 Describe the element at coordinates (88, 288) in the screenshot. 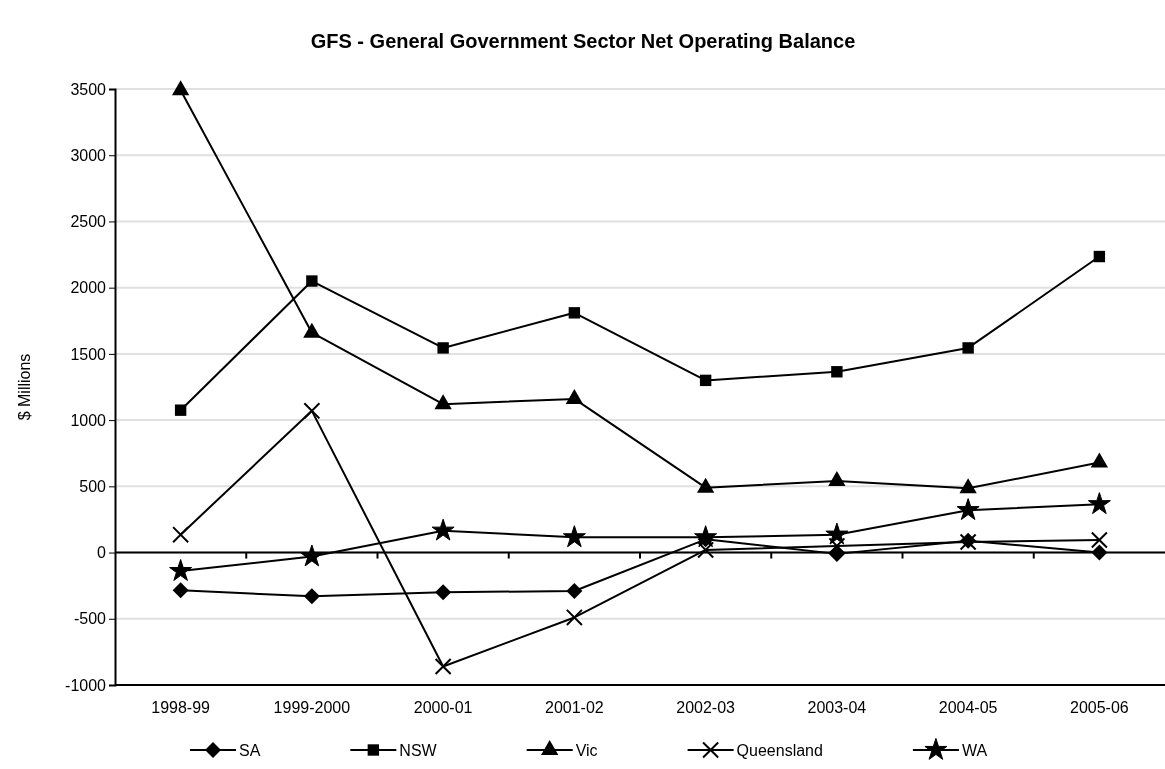

I see `y-tick-label: 2000` at that location.